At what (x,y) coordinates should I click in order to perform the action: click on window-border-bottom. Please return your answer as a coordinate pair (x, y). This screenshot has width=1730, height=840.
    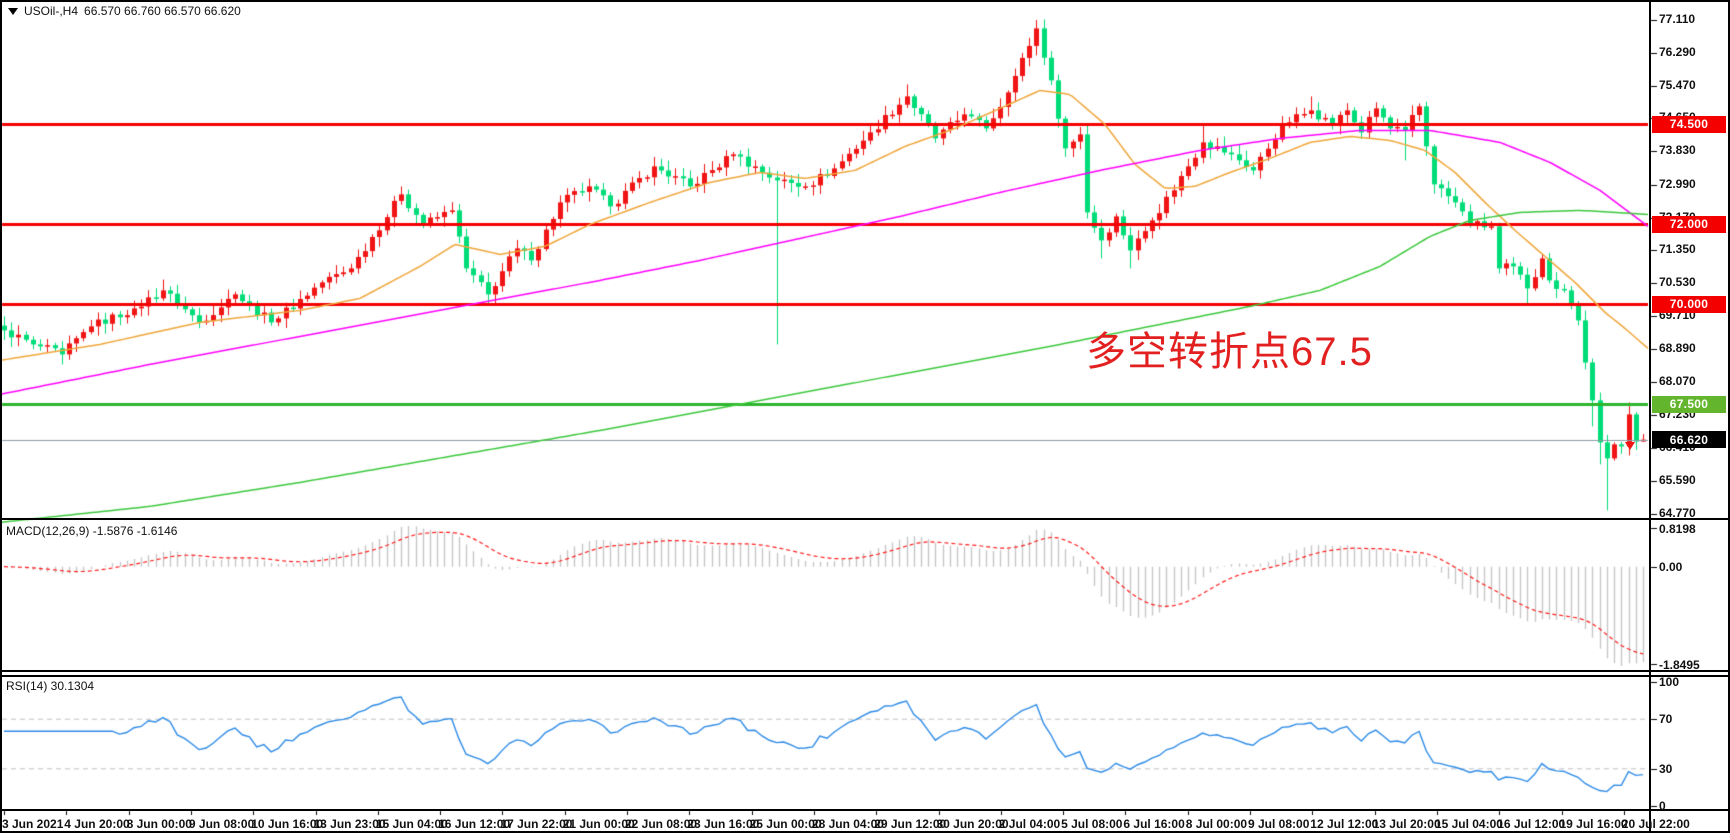
    Looking at the image, I should click on (865, 832).